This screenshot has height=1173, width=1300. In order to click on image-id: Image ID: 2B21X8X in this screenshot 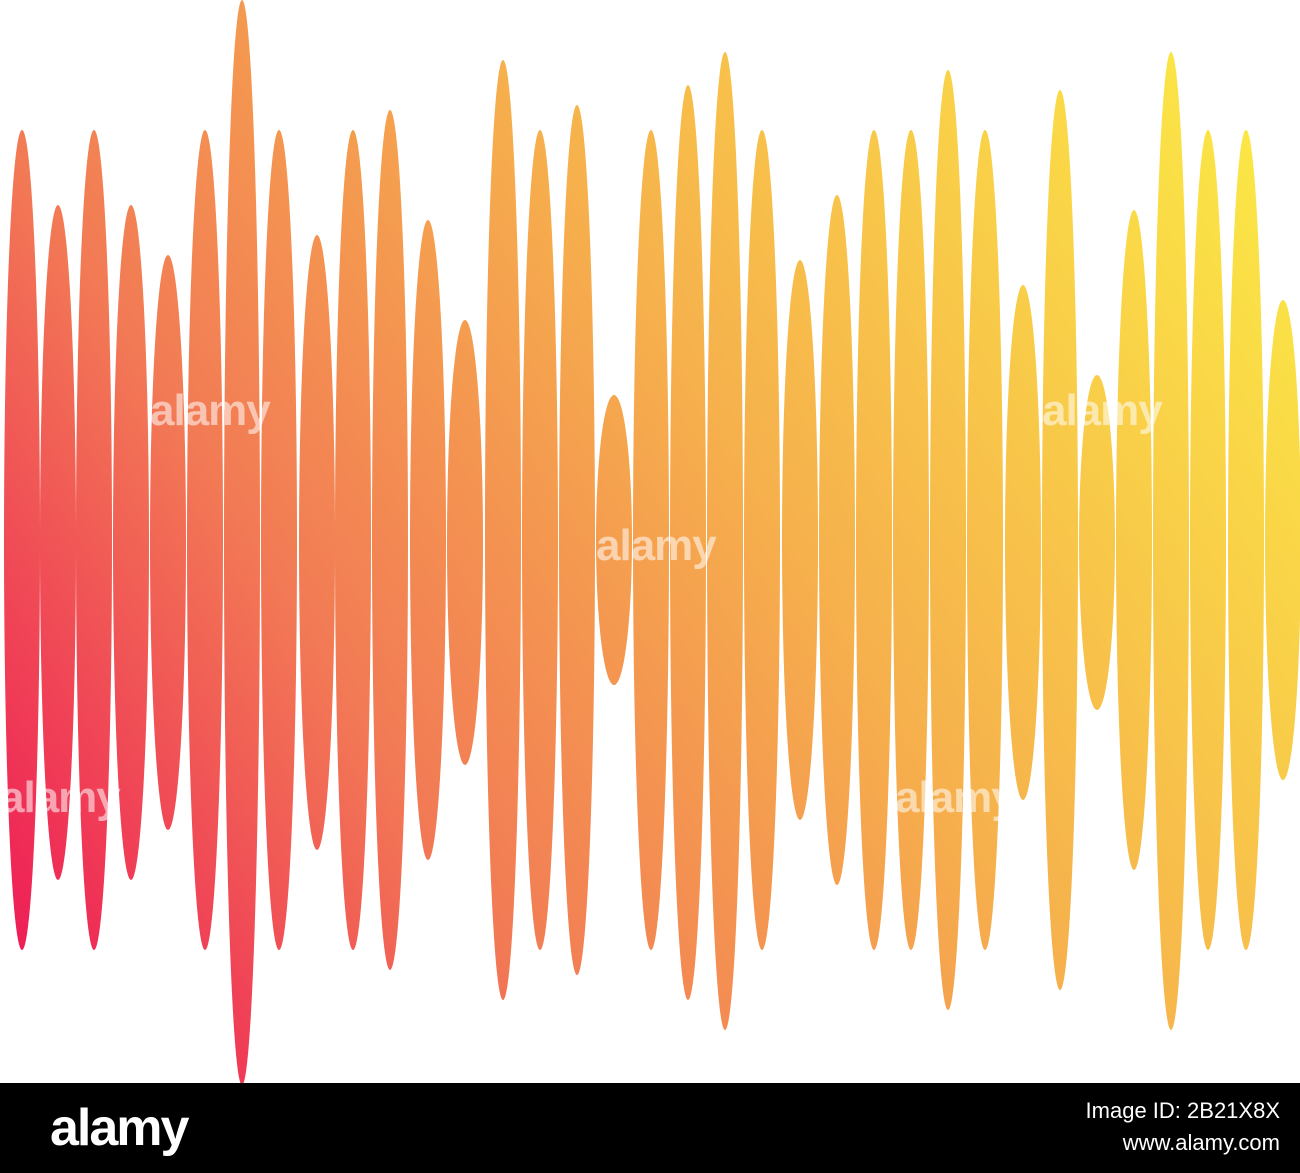, I will do `click(1183, 1110)`.